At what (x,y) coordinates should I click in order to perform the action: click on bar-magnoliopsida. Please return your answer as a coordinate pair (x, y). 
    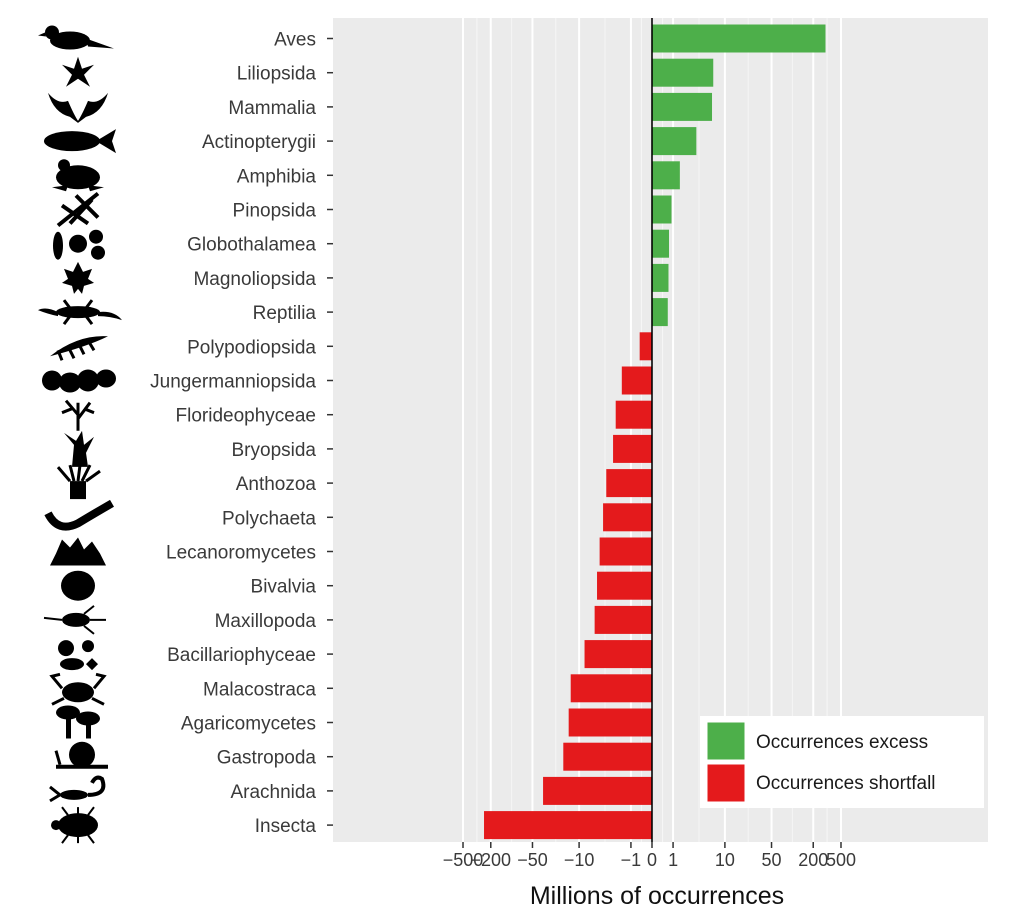
    Looking at the image, I should click on (660, 277).